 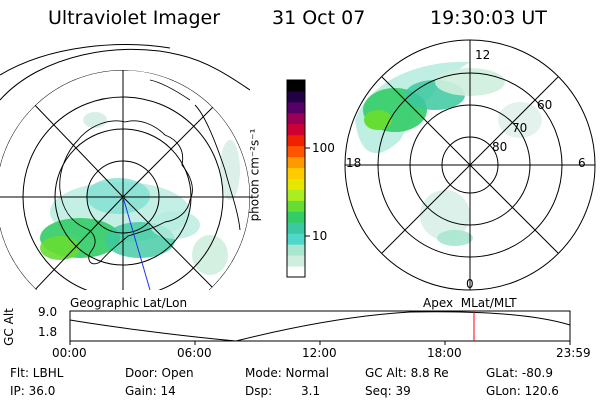 What do you see at coordinates (150, 391) in the screenshot?
I see `gain-info: Gain: 14` at bounding box center [150, 391].